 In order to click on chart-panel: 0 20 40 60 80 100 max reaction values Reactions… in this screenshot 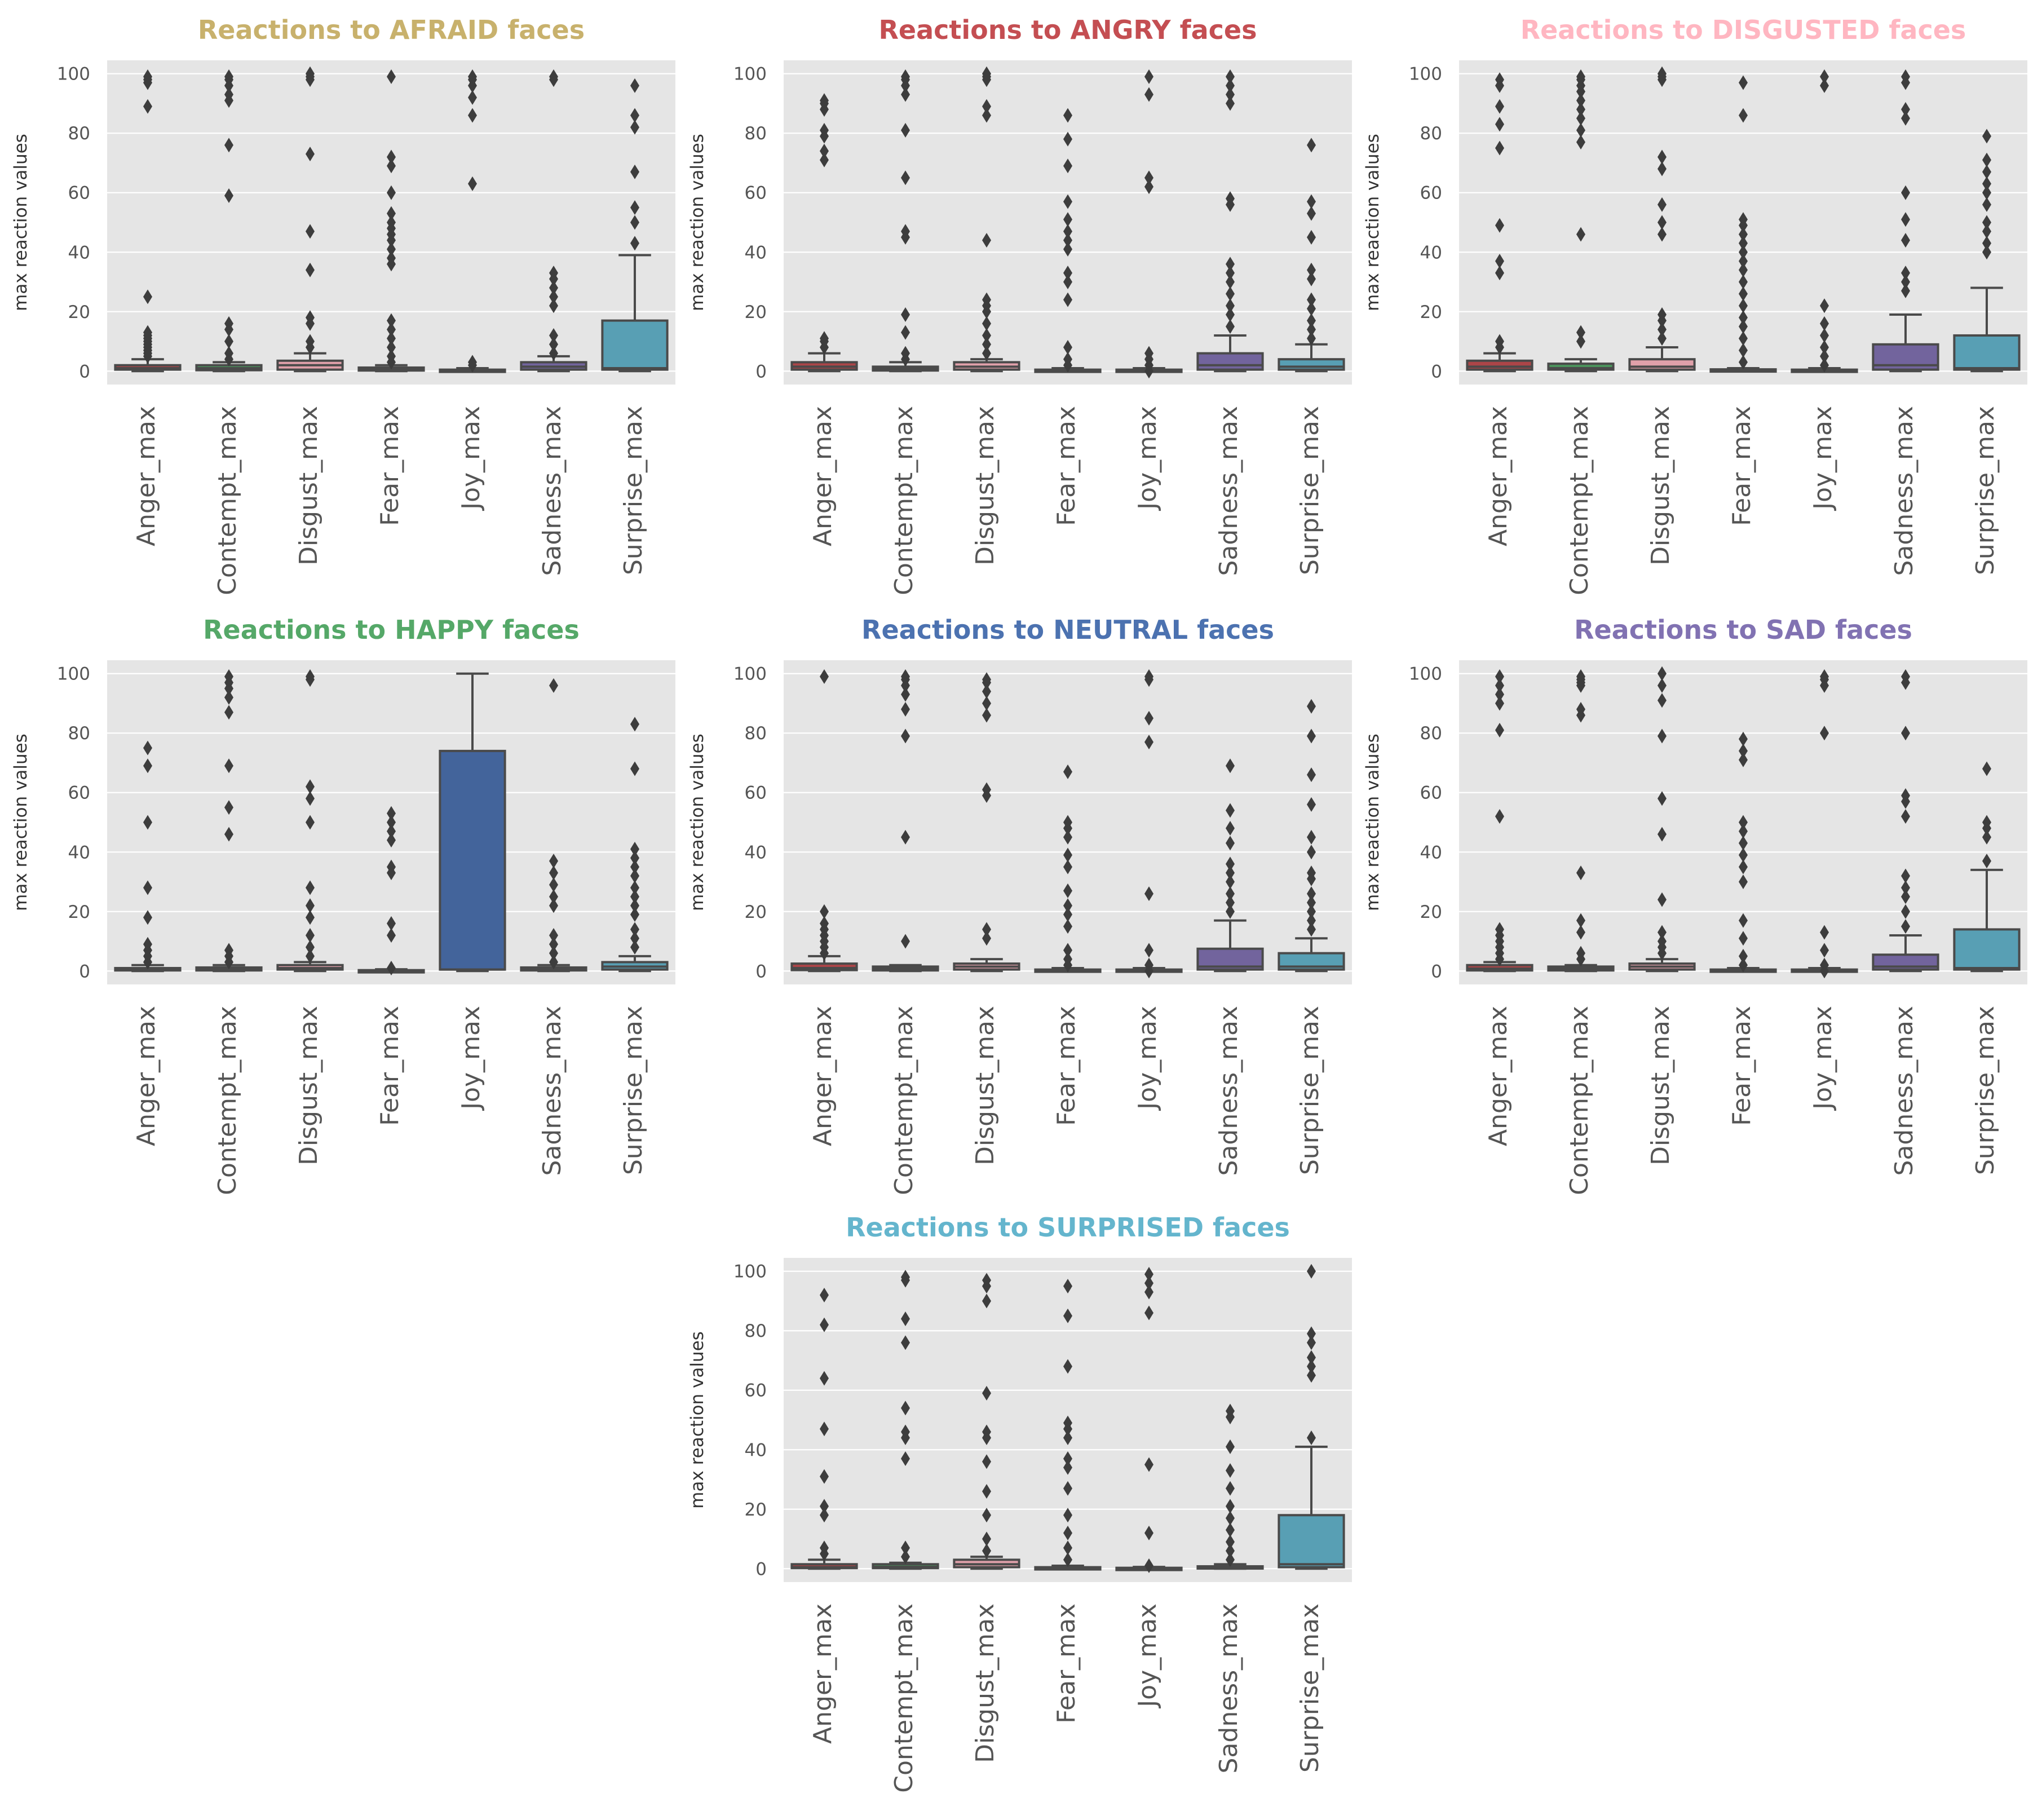, I will do `click(343, 305)`.